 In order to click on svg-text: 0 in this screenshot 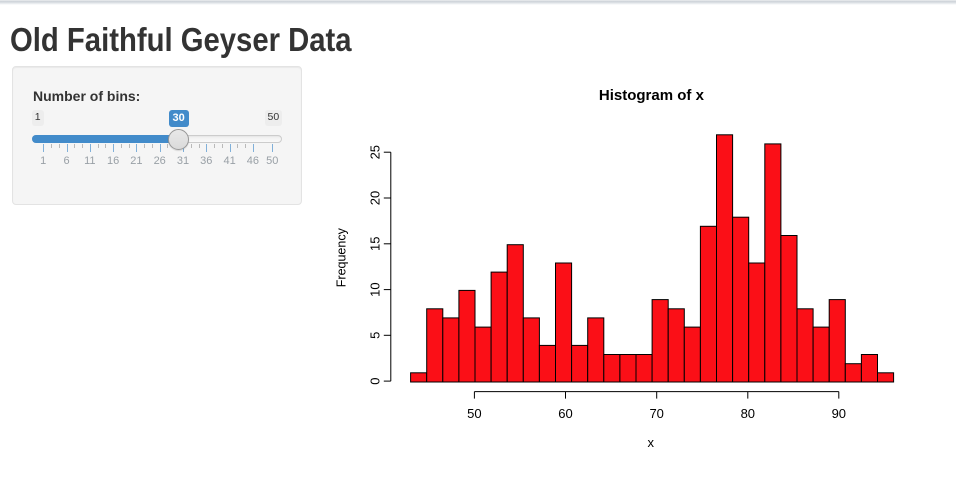, I will do `click(375, 380)`.